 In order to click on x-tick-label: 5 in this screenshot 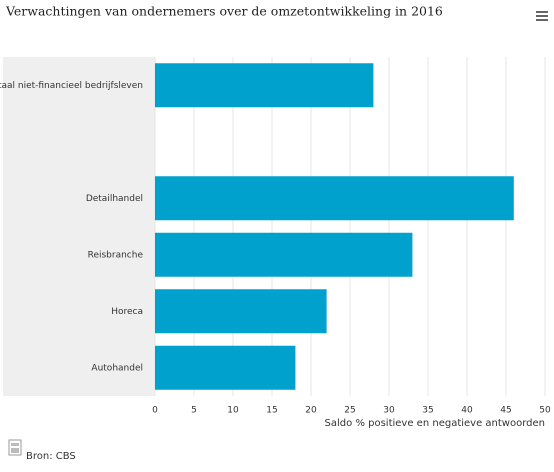, I will do `click(194, 411)`.